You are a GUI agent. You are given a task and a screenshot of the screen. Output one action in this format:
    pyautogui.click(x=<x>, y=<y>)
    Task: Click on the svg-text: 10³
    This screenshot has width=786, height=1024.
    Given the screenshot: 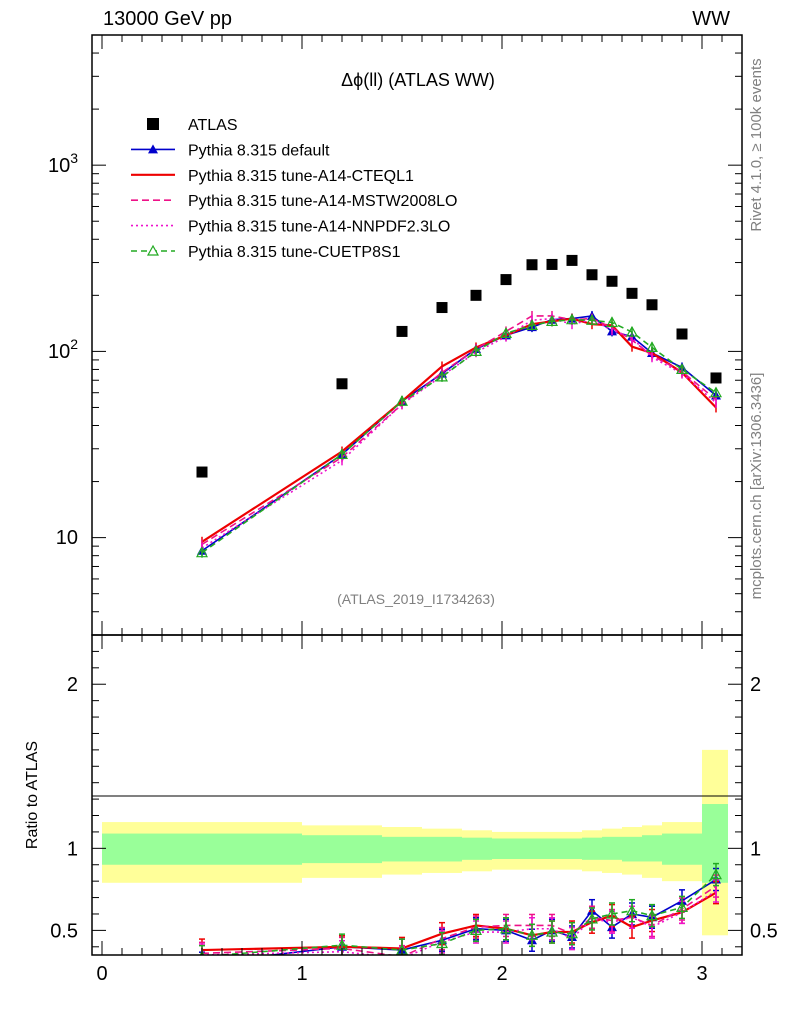 What is the action you would take?
    pyautogui.click(x=63, y=163)
    